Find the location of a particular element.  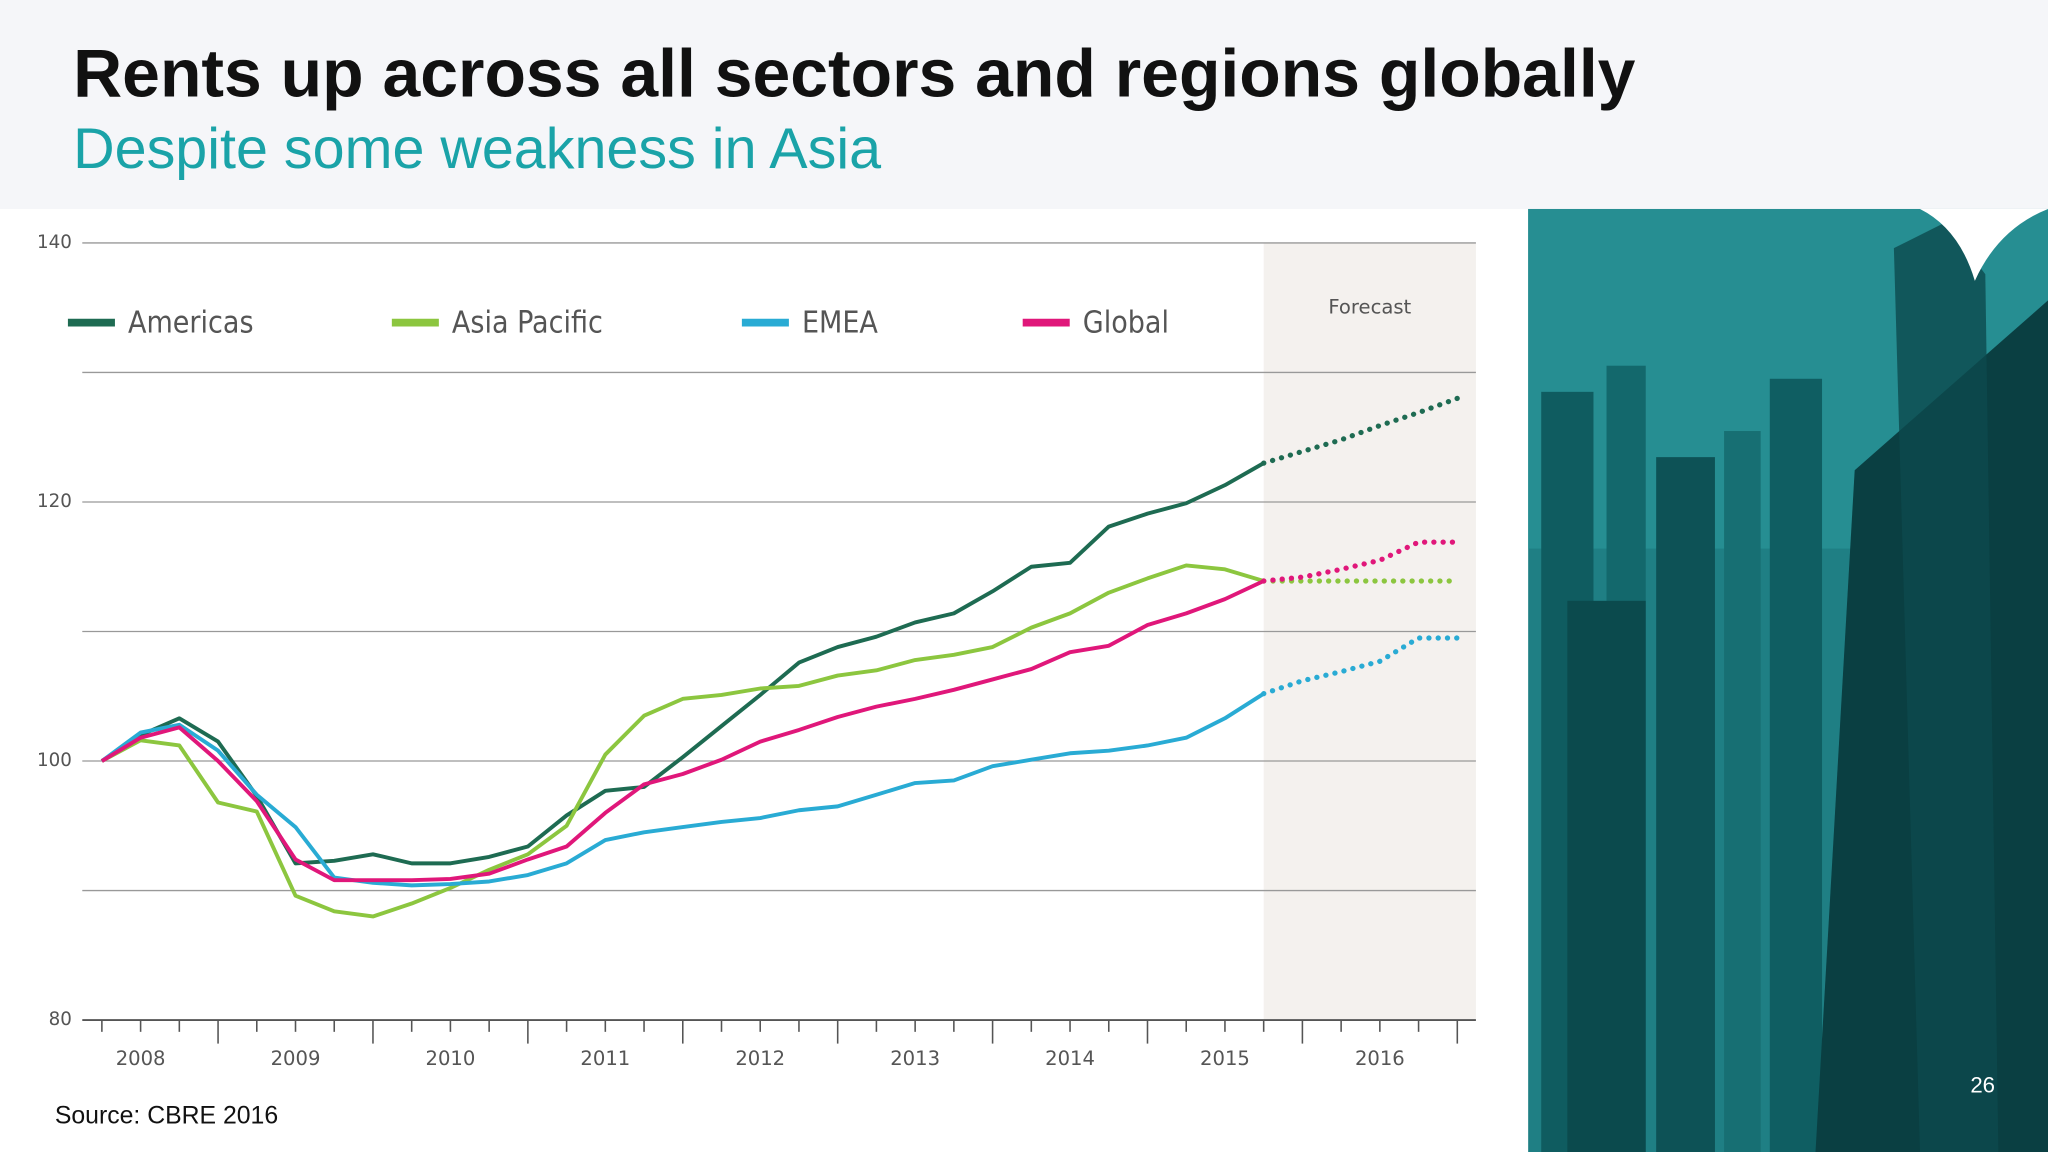

x-tick-label: 2010 is located at coordinates (451, 1058).